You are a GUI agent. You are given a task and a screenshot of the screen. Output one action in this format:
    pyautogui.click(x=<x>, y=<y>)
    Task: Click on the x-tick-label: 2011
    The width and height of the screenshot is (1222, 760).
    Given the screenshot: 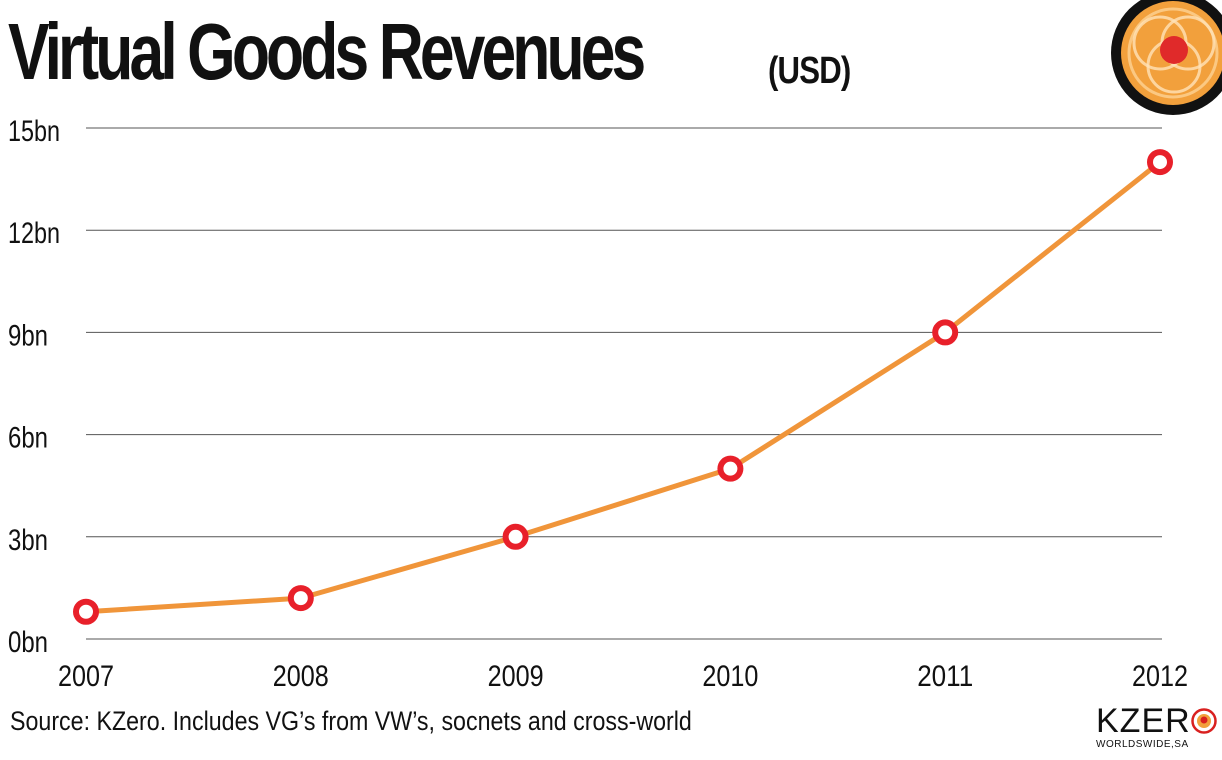 What is the action you would take?
    pyautogui.click(x=945, y=676)
    